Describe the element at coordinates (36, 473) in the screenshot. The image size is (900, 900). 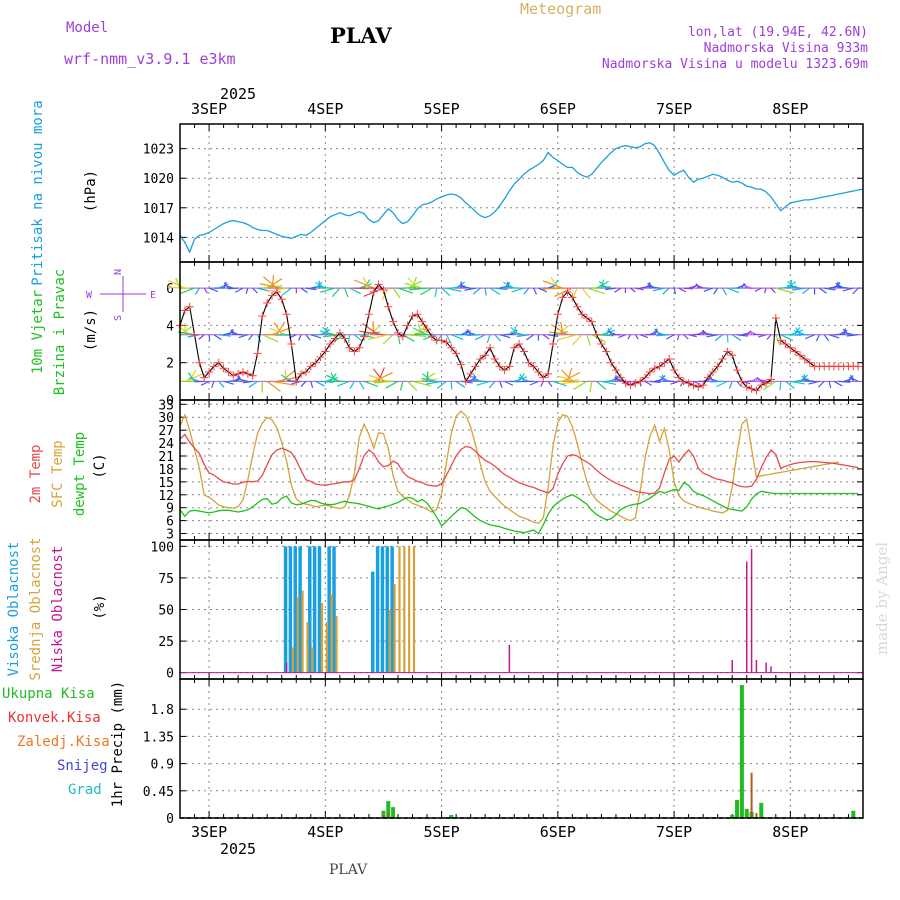
I see `temp-ylabel-2m: 2m Temp` at that location.